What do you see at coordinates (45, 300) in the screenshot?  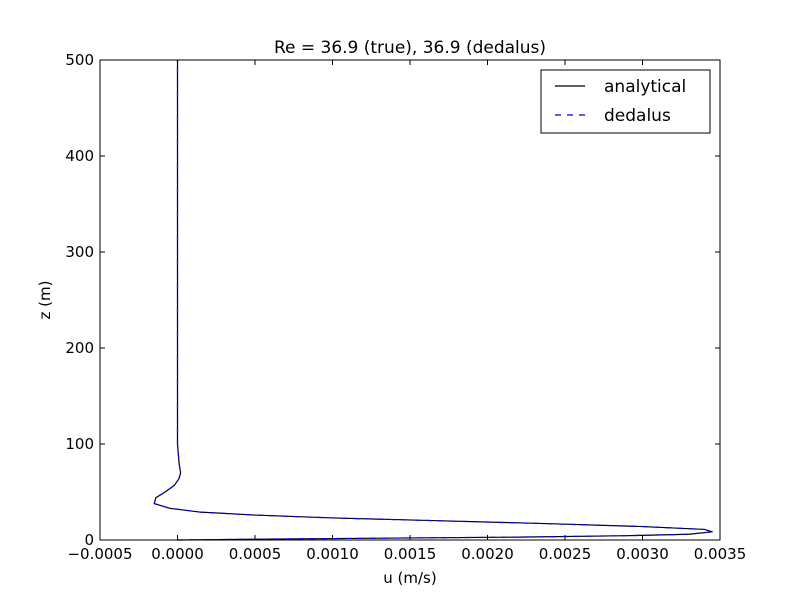 I see `y-axis-label: z (m)` at bounding box center [45, 300].